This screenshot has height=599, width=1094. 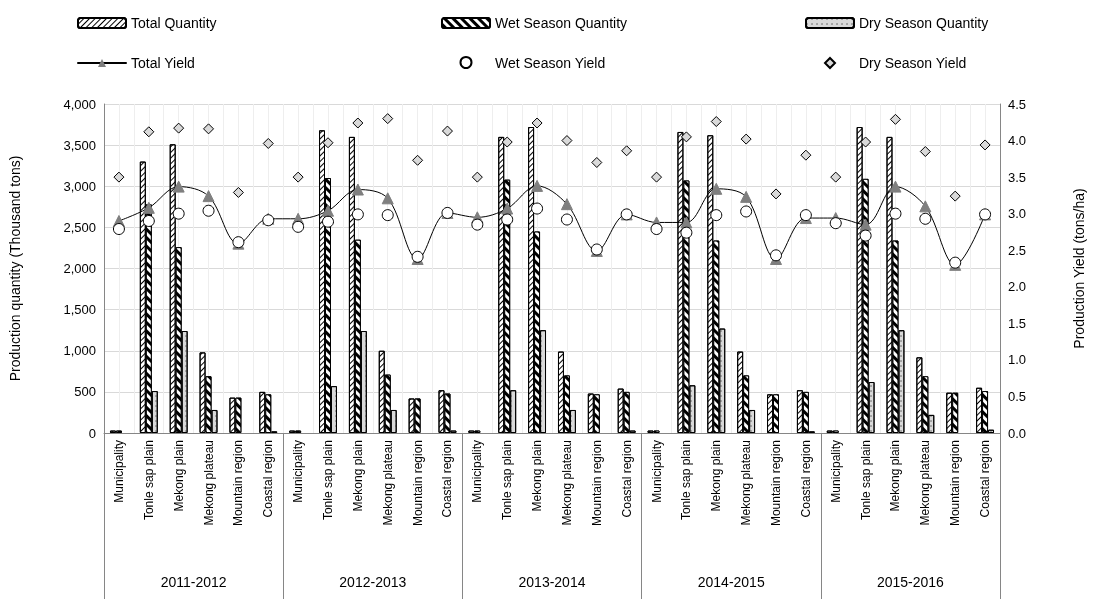 What do you see at coordinates (1017, 104) in the screenshot?
I see `y2-tick-label: 4.5` at bounding box center [1017, 104].